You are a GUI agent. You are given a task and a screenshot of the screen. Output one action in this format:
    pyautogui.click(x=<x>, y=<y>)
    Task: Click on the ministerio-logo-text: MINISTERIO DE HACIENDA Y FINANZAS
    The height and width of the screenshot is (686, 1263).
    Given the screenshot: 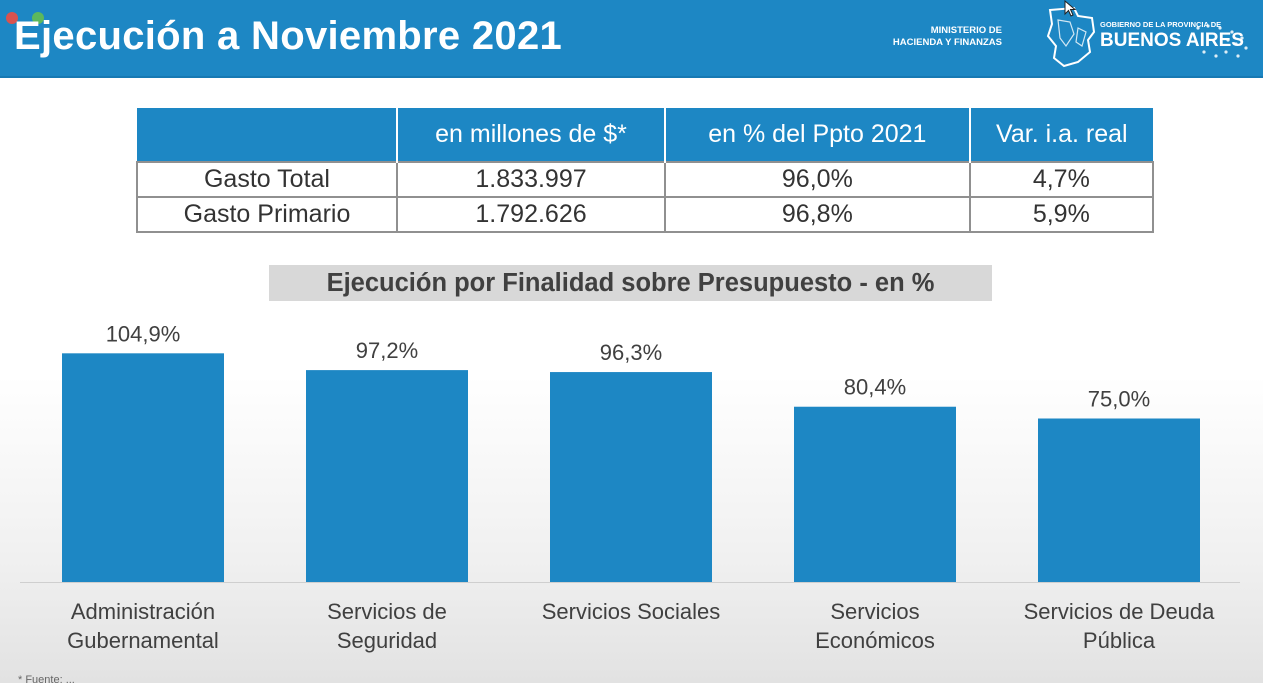 What is the action you would take?
    pyautogui.click(x=931, y=37)
    